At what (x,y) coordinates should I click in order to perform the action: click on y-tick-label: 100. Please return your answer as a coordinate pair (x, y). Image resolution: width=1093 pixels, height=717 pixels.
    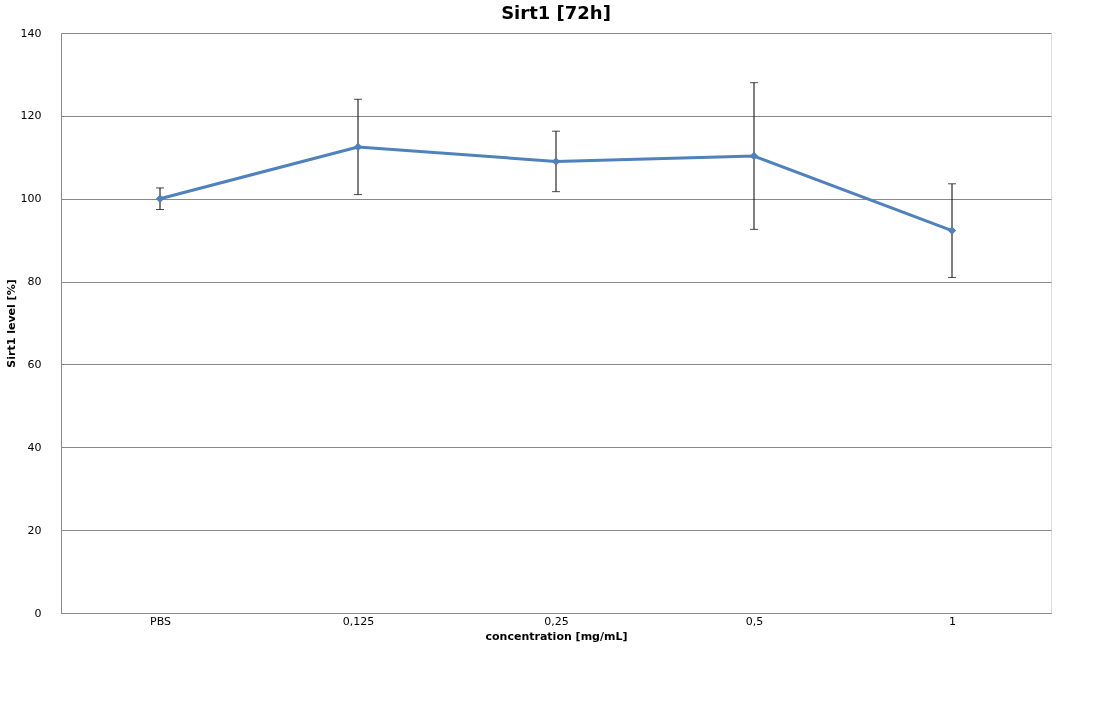
    Looking at the image, I should click on (31, 199).